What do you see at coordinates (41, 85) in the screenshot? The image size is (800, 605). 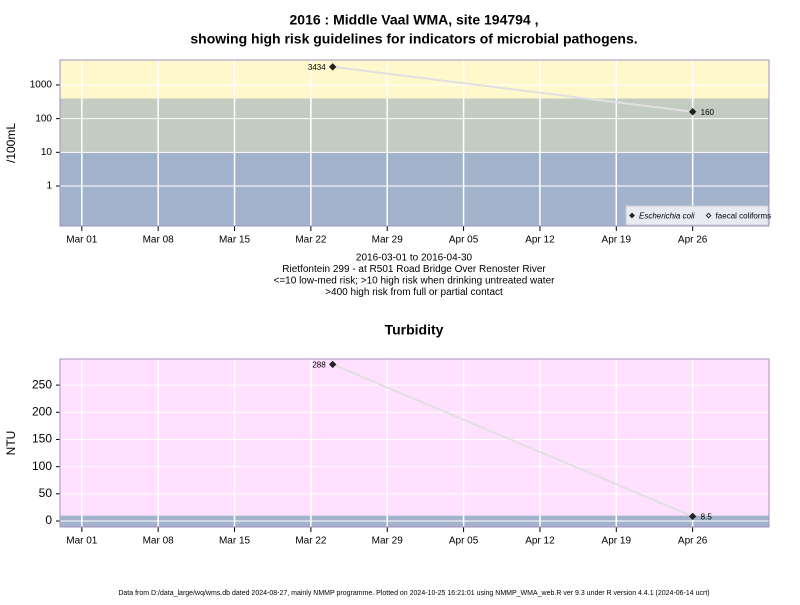 I see `y-tick-label: 1000` at bounding box center [41, 85].